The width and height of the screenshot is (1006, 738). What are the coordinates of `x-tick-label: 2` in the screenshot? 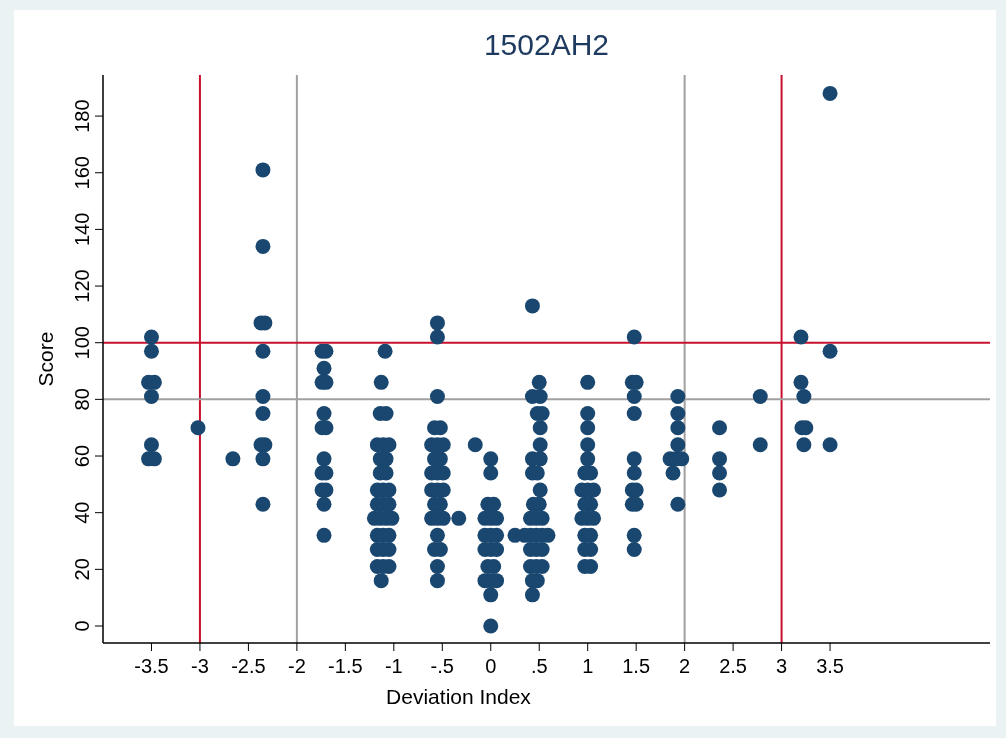 It's located at (685, 666).